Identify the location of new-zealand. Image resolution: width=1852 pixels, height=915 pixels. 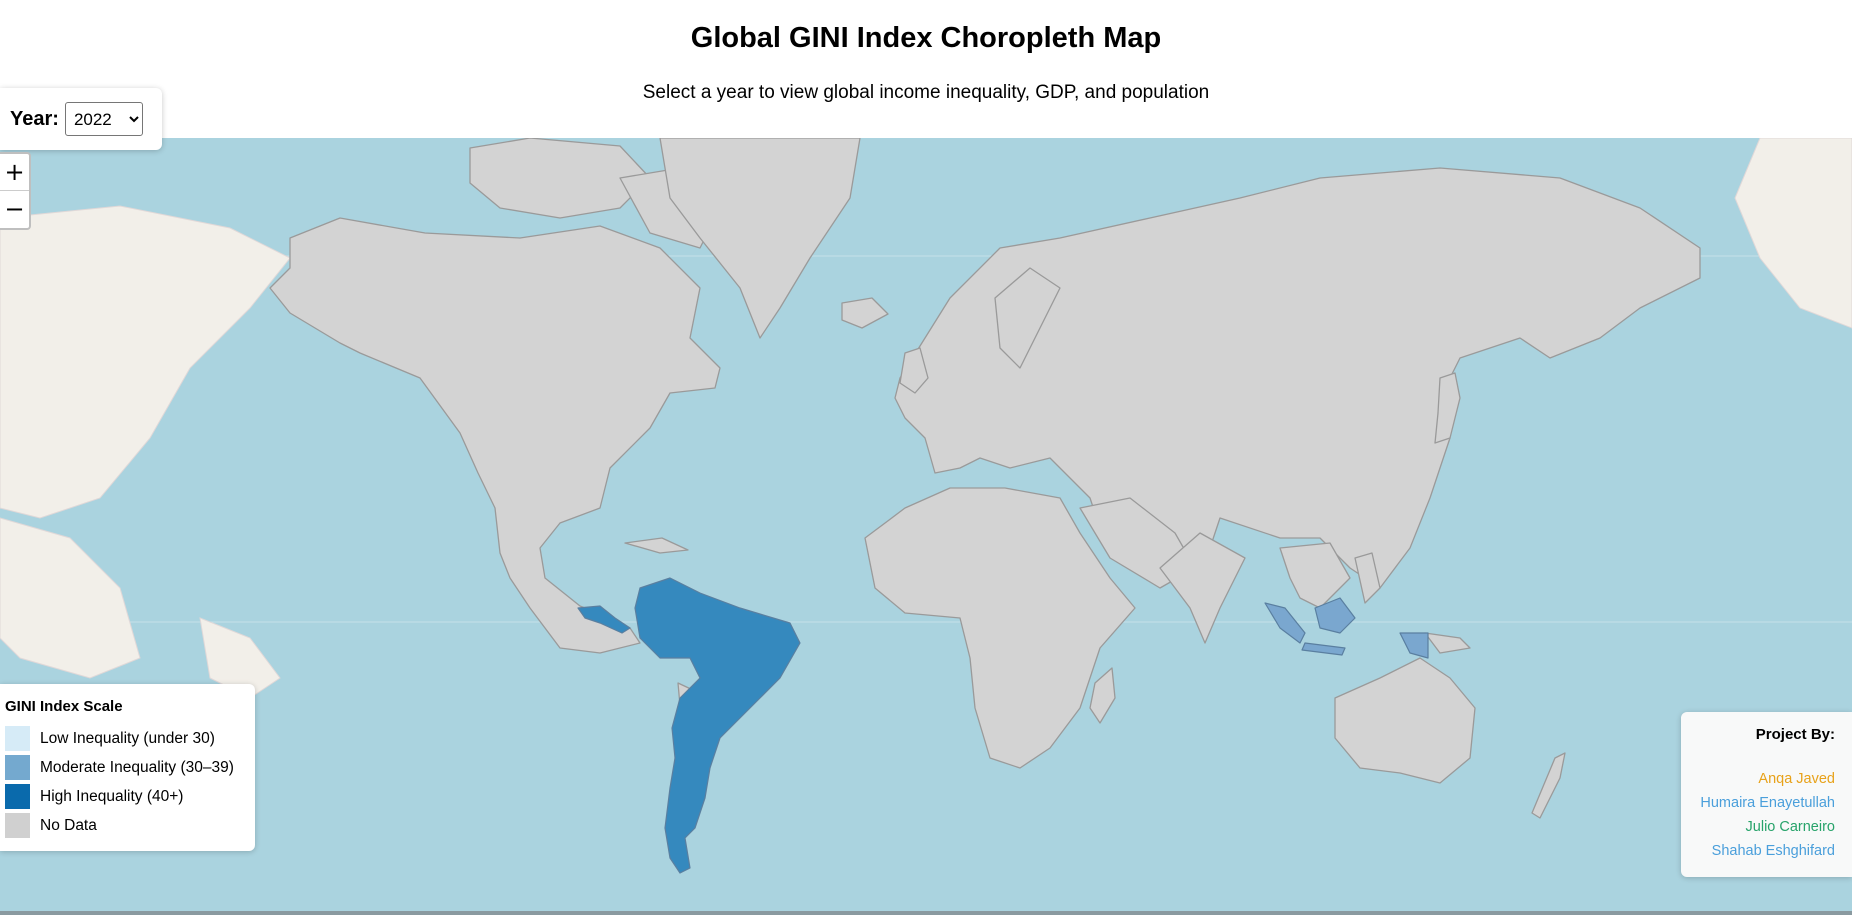
(1548, 785).